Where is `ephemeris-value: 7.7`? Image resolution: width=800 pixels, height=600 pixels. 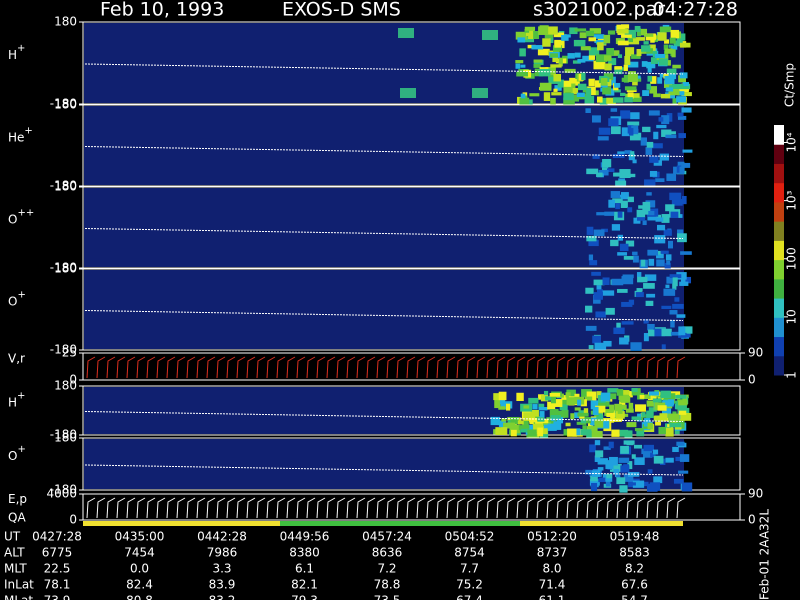 ephemeris-value: 7.7 is located at coordinates (469, 569).